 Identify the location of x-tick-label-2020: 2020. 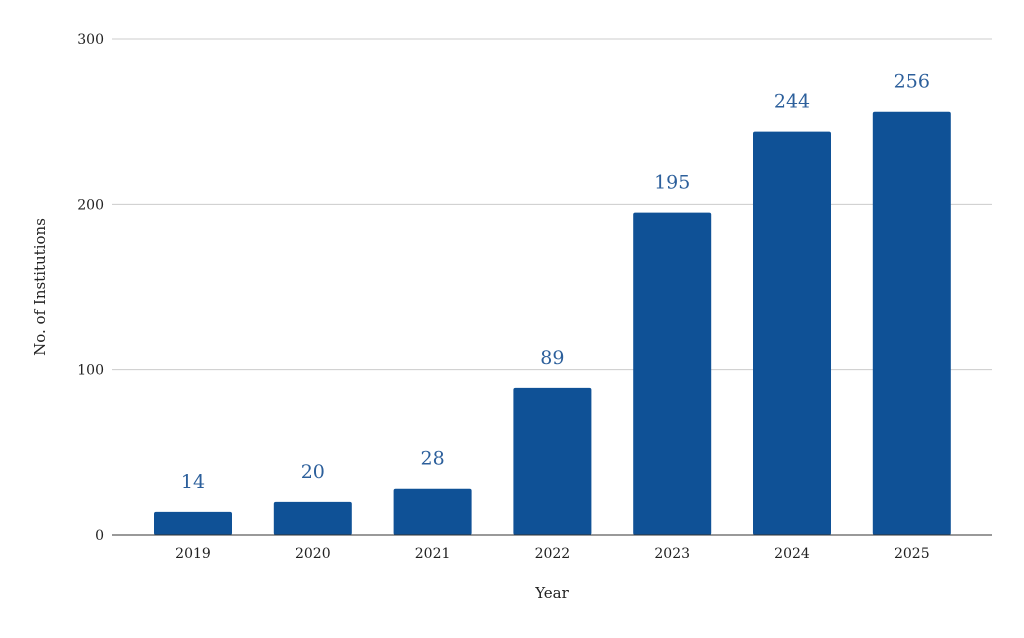
(313, 554).